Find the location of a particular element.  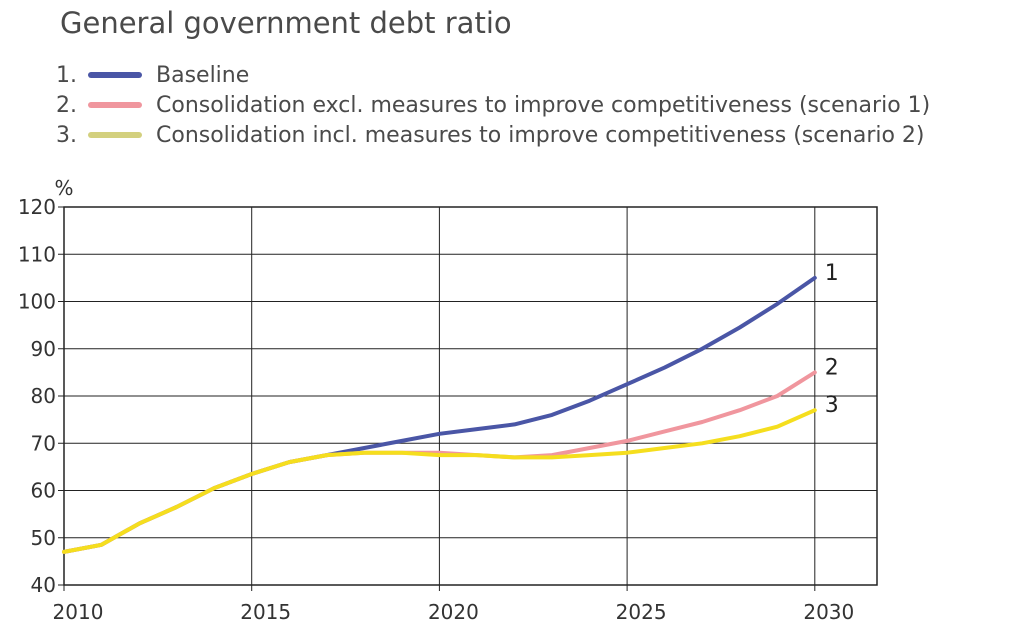

y-tick-label-60: 60 is located at coordinates (43, 491).